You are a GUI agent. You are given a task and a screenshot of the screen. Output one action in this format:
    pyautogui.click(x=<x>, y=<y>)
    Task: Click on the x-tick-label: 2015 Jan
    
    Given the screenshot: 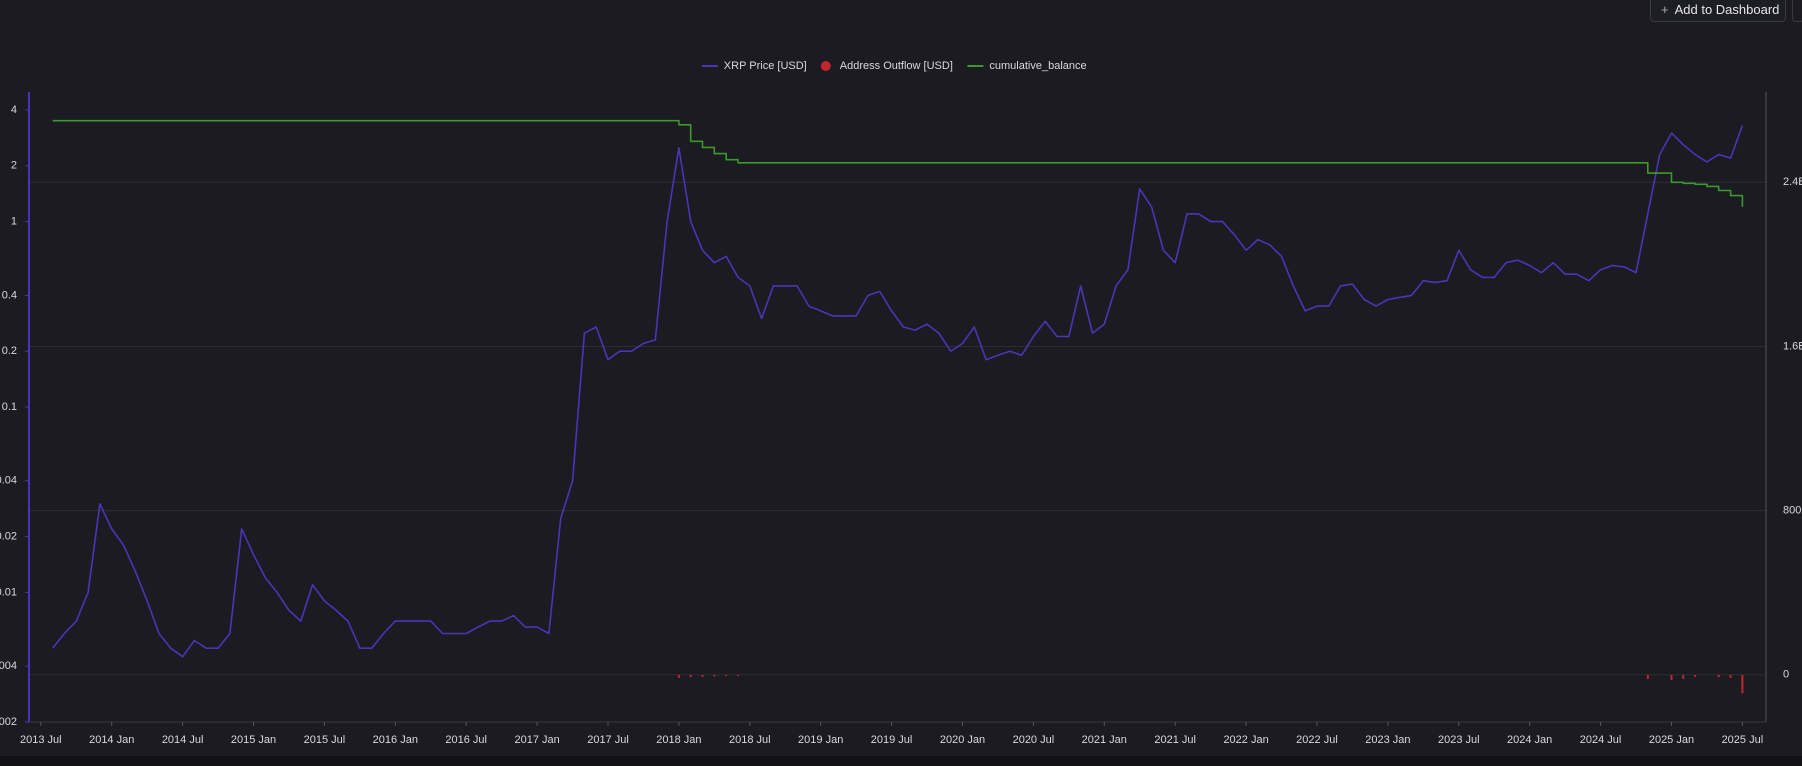 What is the action you would take?
    pyautogui.click(x=253, y=740)
    